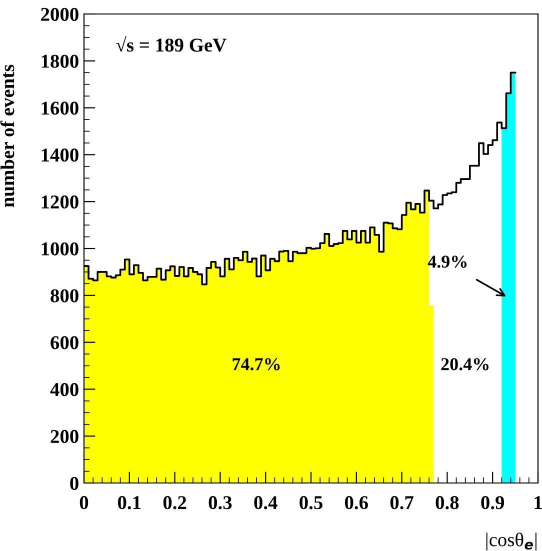  Describe the element at coordinates (60, 249) in the screenshot. I see `y-tick-label: 1000` at that location.